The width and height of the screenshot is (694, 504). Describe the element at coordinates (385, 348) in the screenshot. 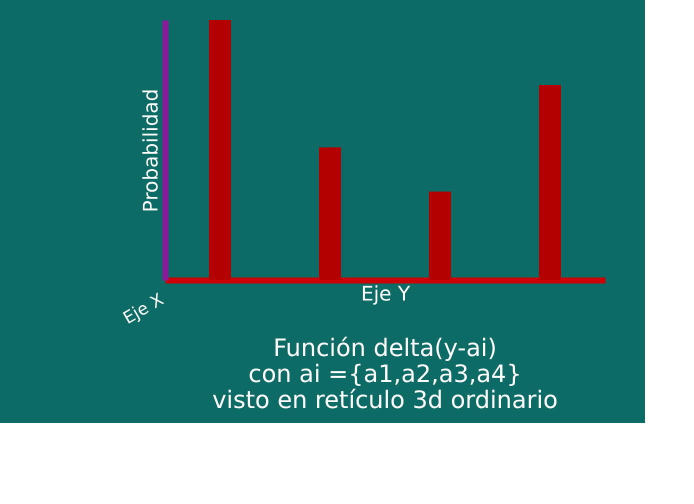

I see `text: Función delta(y-ai)` at that location.